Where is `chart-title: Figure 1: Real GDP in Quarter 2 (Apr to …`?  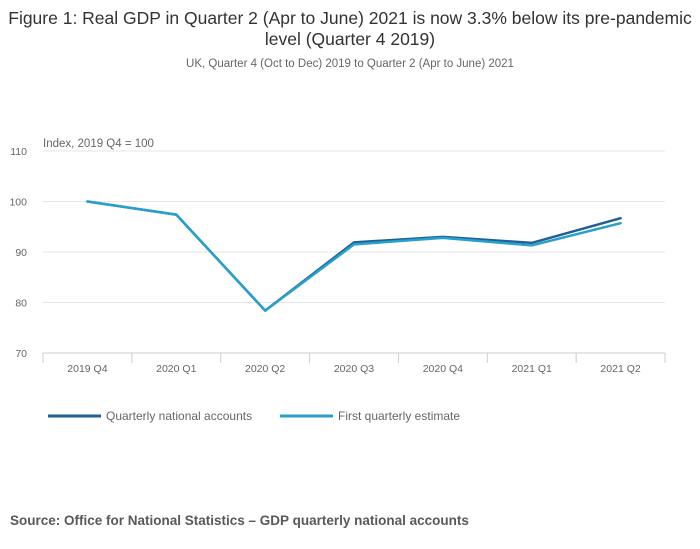
chart-title: Figure 1: Real GDP in Quarter 2 (Apr to … is located at coordinates (350, 28).